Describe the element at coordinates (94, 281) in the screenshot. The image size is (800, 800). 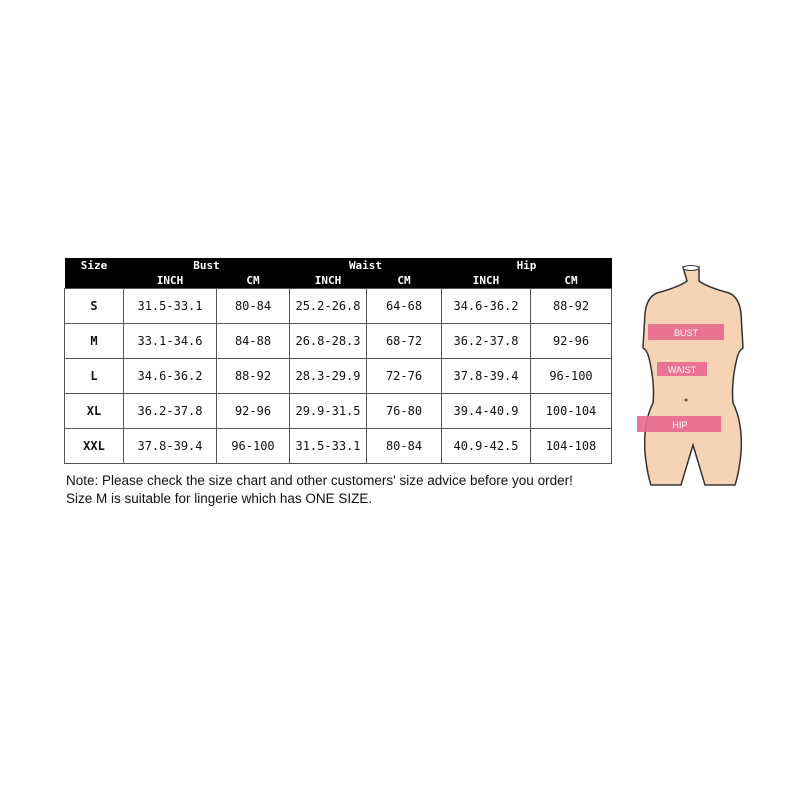
I see `header-blank` at that location.